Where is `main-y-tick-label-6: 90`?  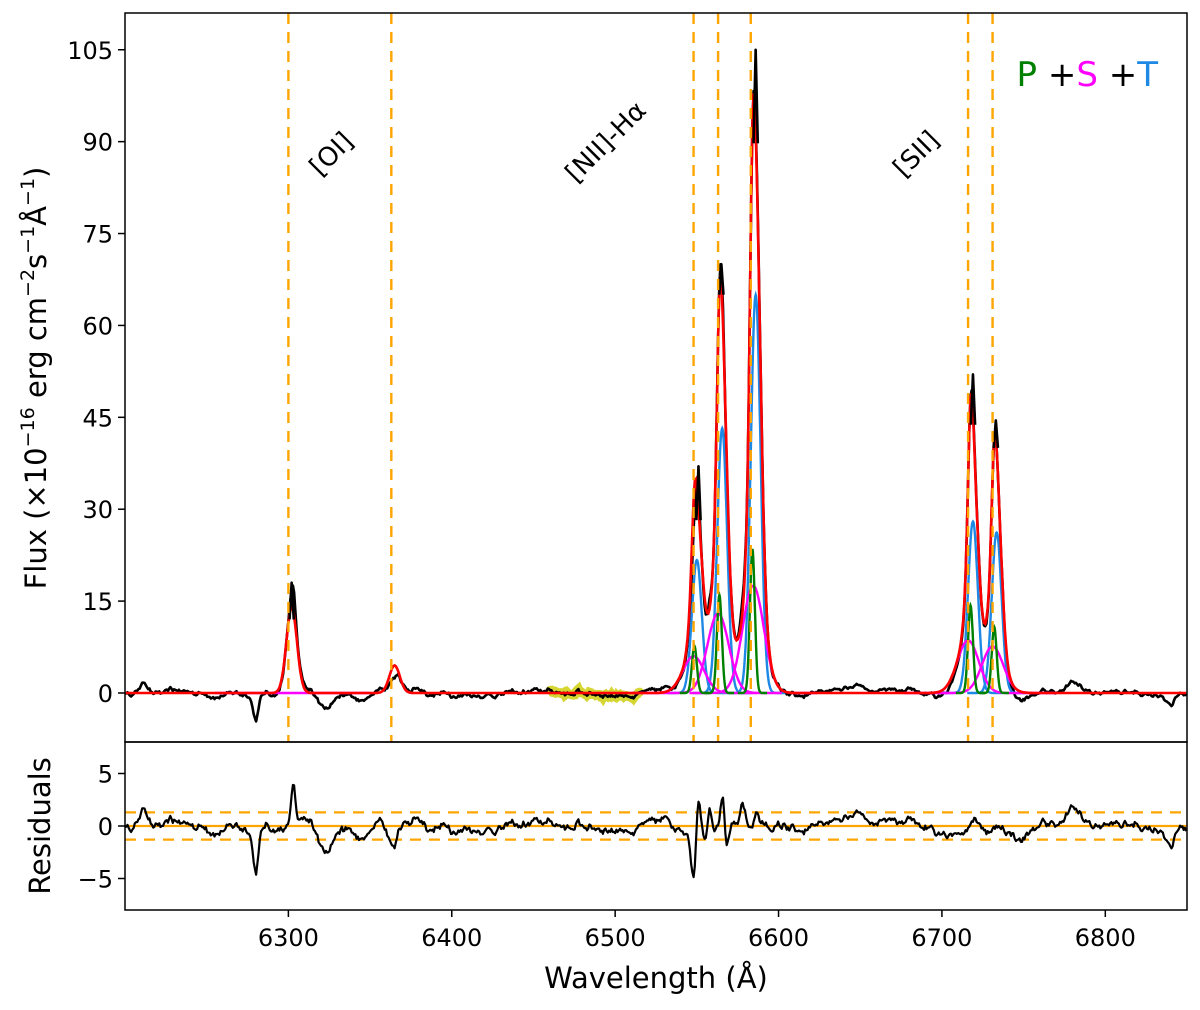
main-y-tick-label-6: 90 is located at coordinates (97, 143).